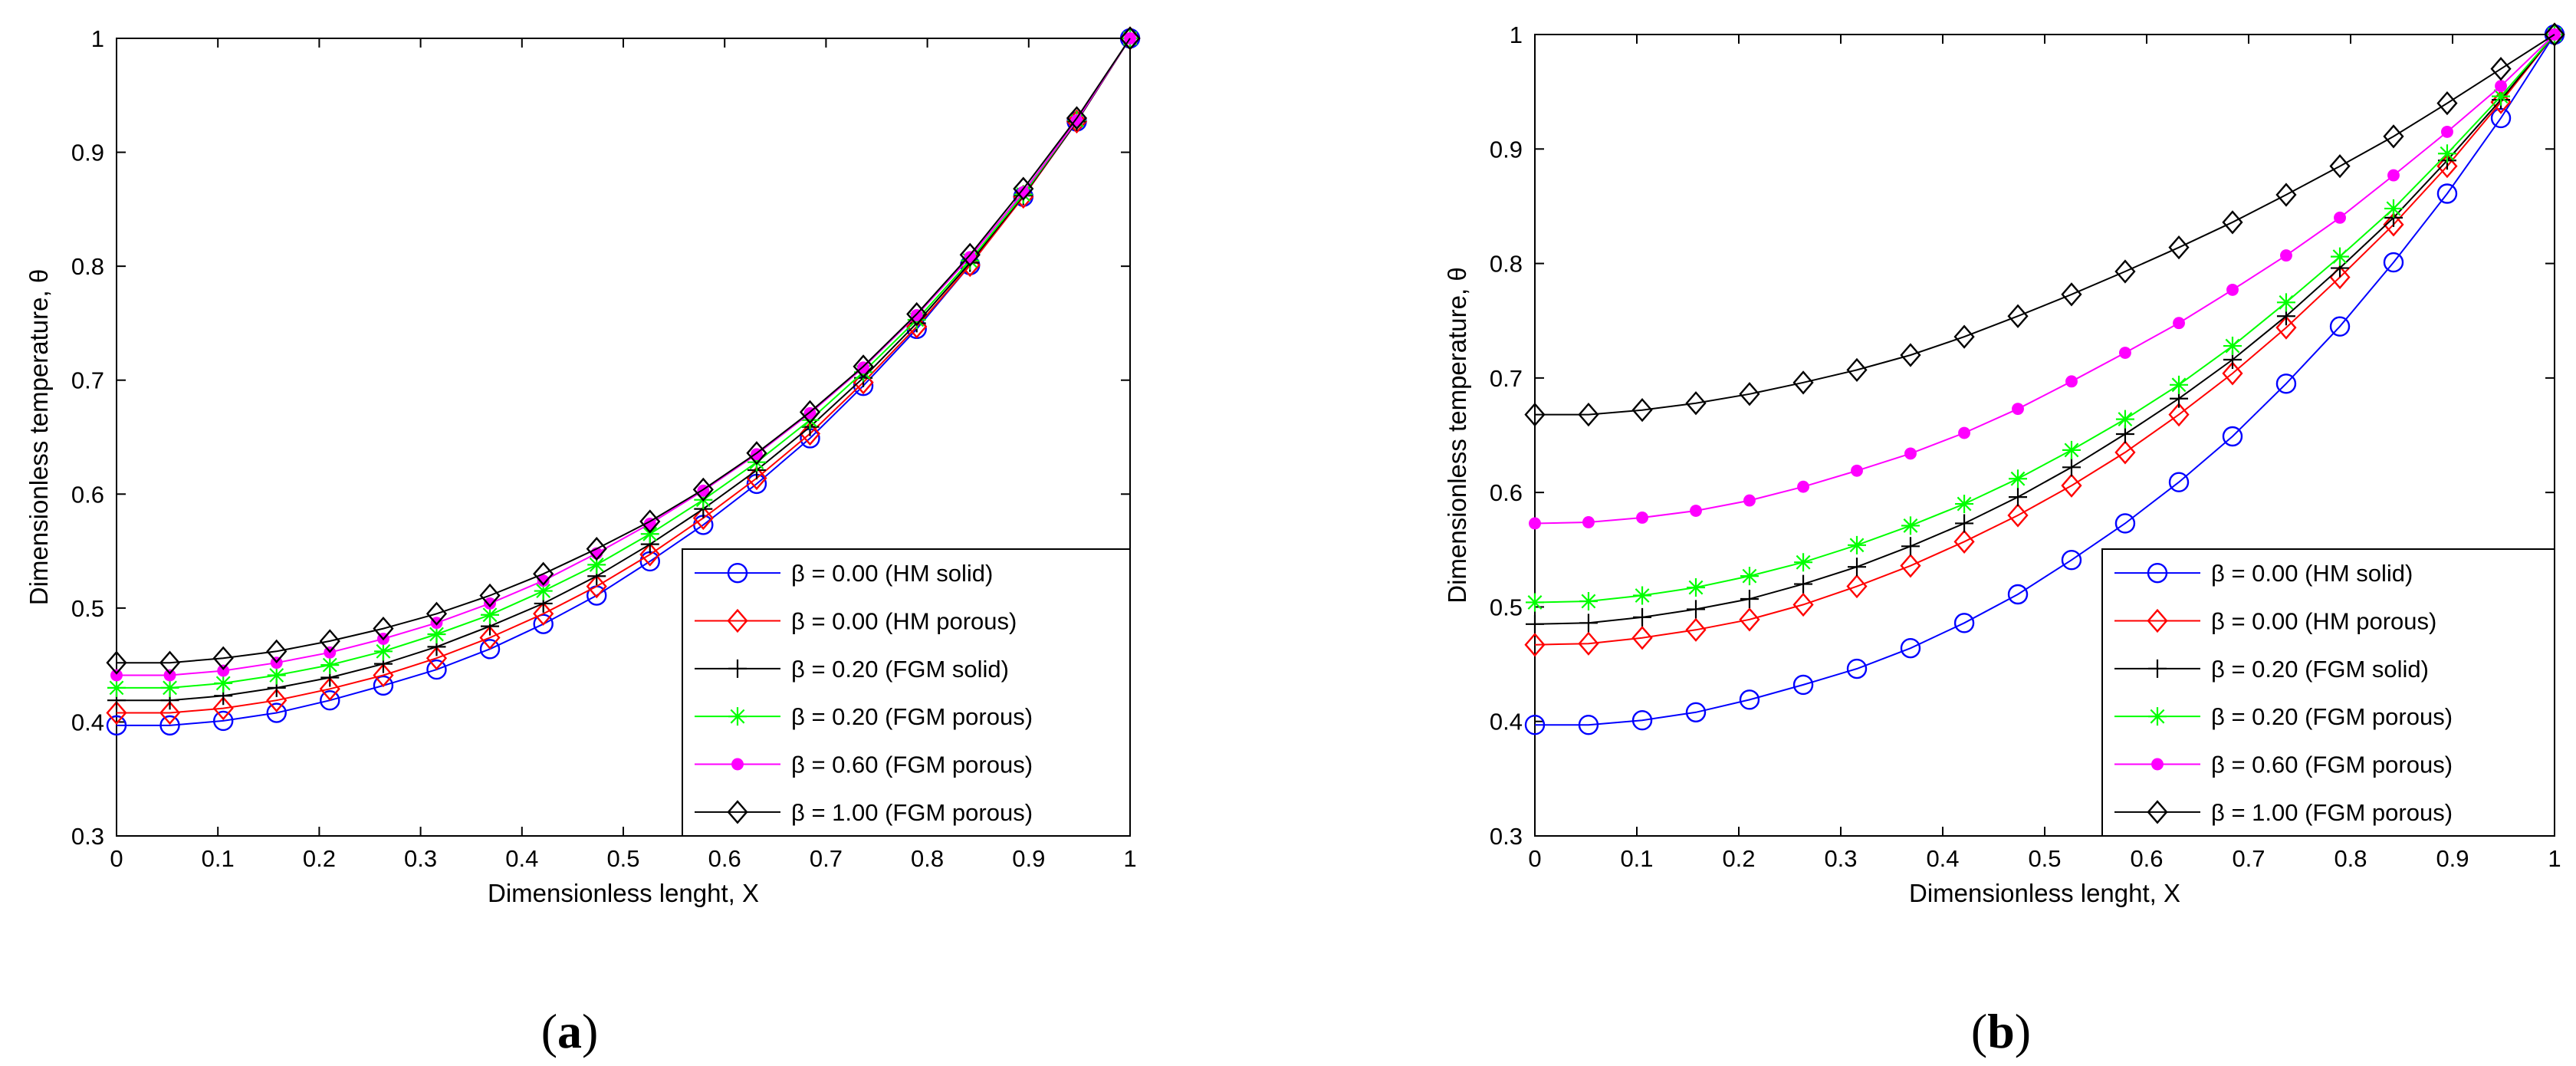  Describe the element at coordinates (88, 608) in the screenshot. I see `y-tick-label: 0.5` at that location.